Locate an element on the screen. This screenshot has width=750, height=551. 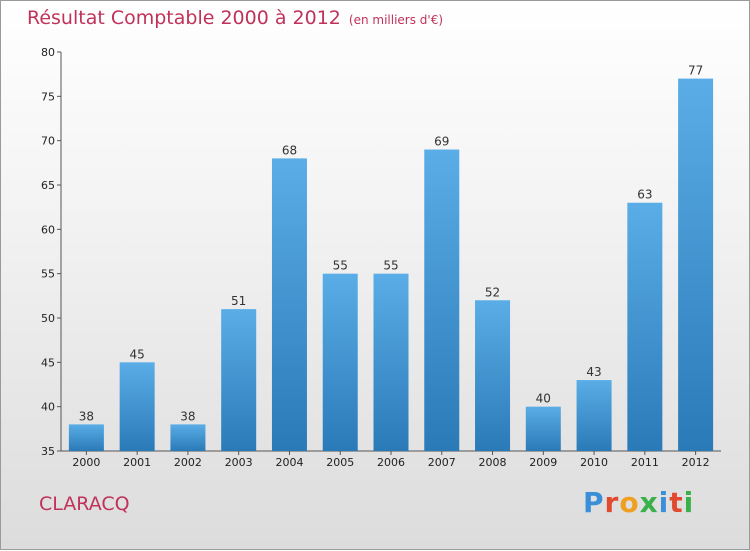
value-label-2009: 40 is located at coordinates (543, 399).